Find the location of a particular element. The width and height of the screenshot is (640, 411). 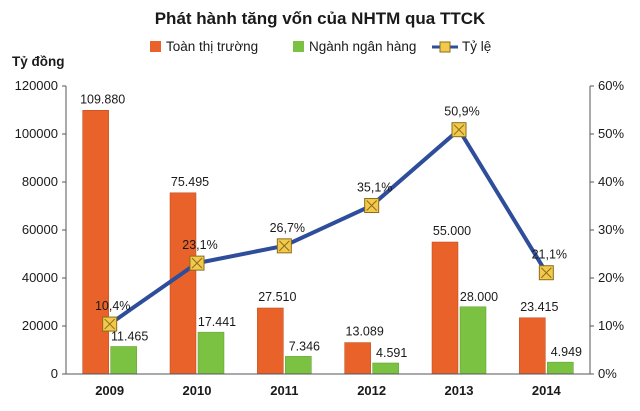

data-label-ty-le: 35,1% is located at coordinates (374, 188).